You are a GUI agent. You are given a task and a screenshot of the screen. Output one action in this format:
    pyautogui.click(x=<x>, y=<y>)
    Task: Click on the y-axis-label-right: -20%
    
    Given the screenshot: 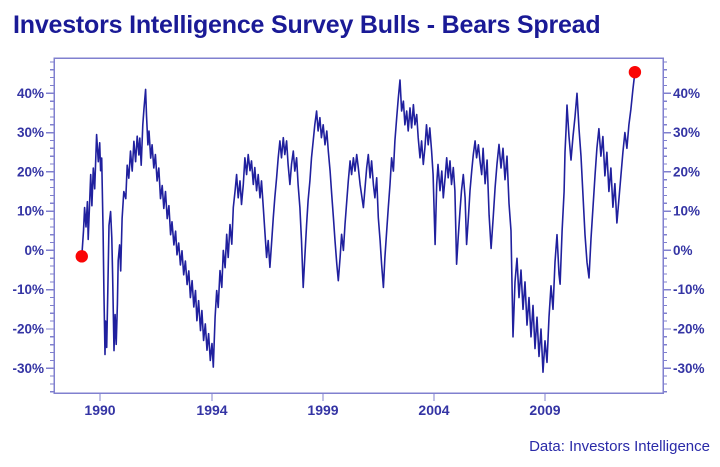 What is the action you would take?
    pyautogui.click(x=689, y=328)
    